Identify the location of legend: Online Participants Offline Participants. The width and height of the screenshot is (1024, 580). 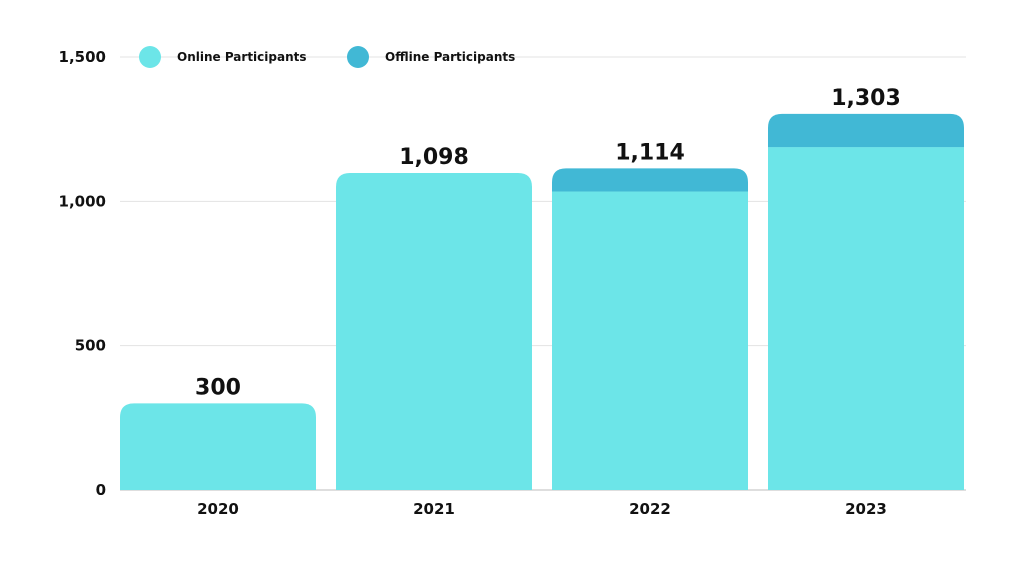
(327, 57).